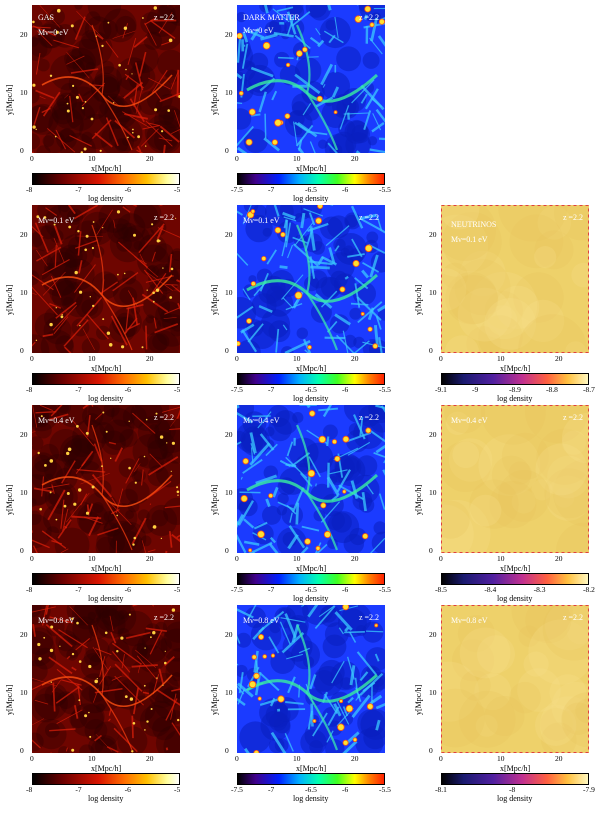  What do you see at coordinates (311, 789) in the screenshot?
I see `colorbar-tick-label: -6.5` at bounding box center [311, 789].